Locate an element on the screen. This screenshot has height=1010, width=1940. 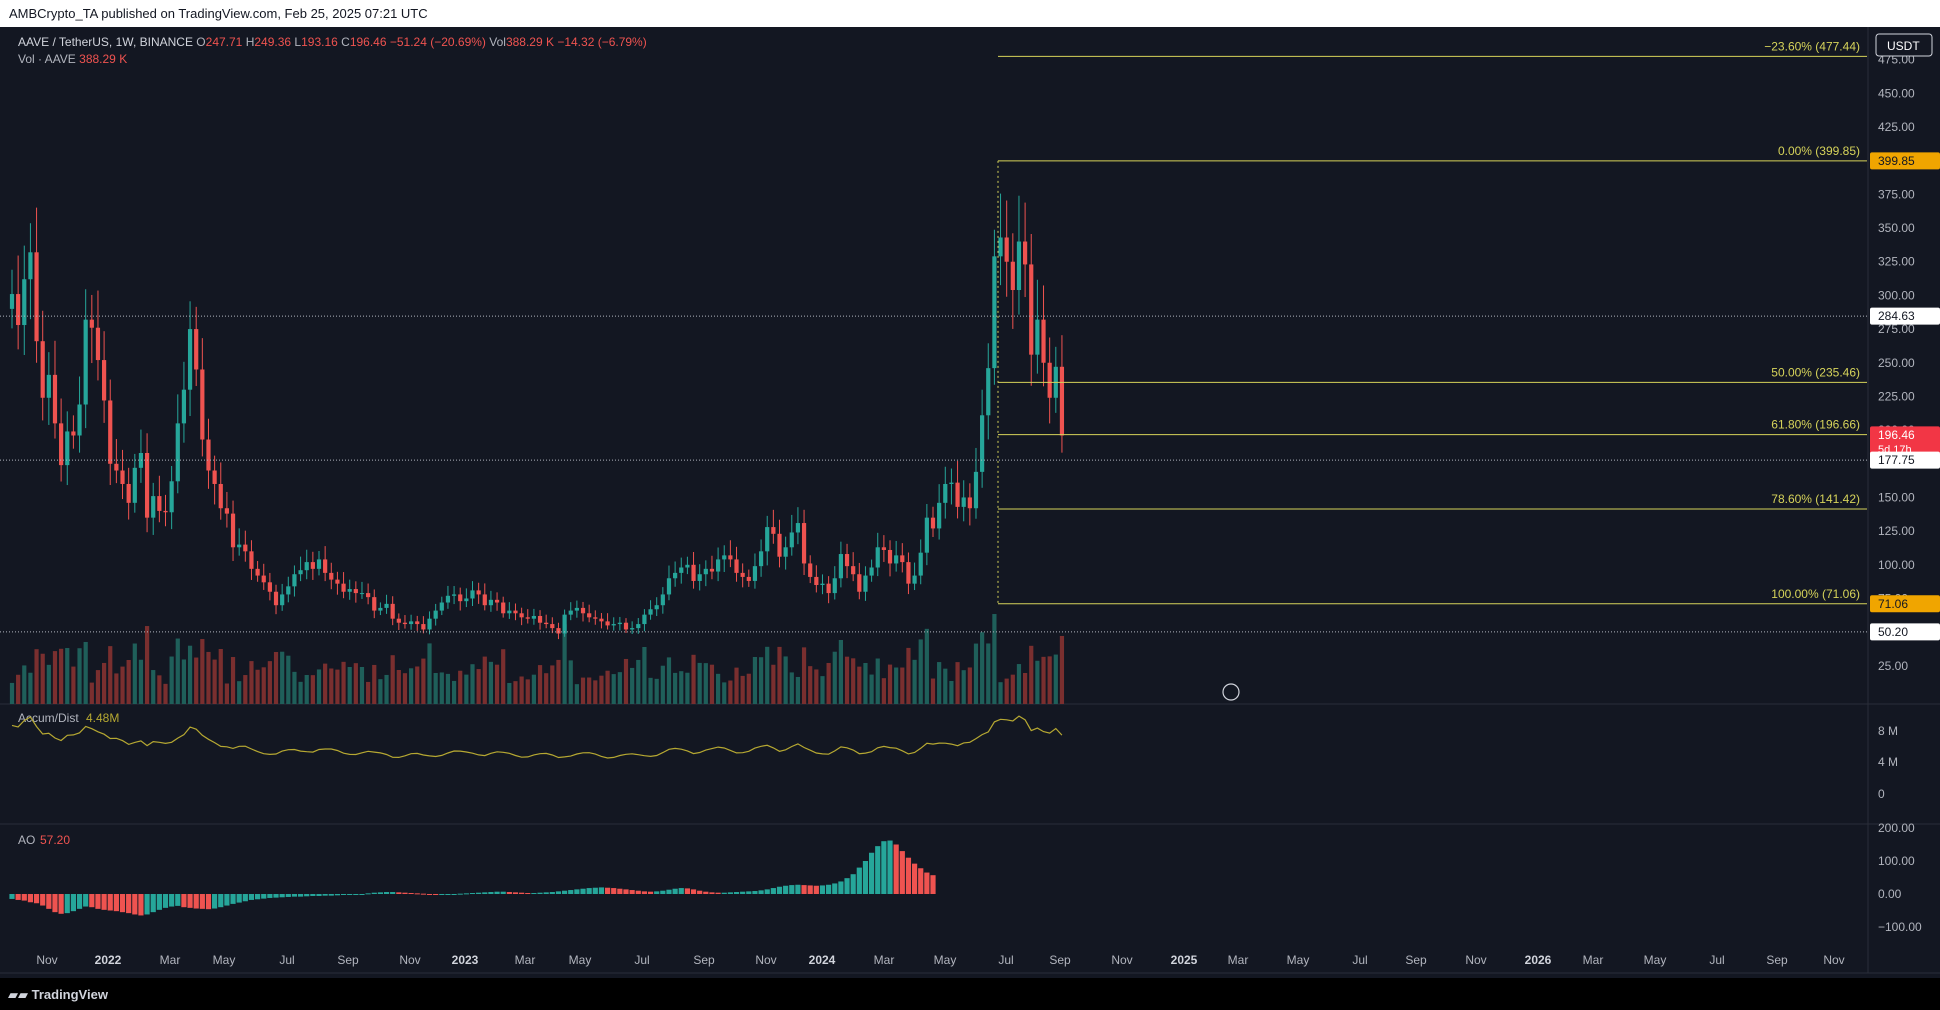
x-tick-label: Jul is located at coordinates (286, 960).